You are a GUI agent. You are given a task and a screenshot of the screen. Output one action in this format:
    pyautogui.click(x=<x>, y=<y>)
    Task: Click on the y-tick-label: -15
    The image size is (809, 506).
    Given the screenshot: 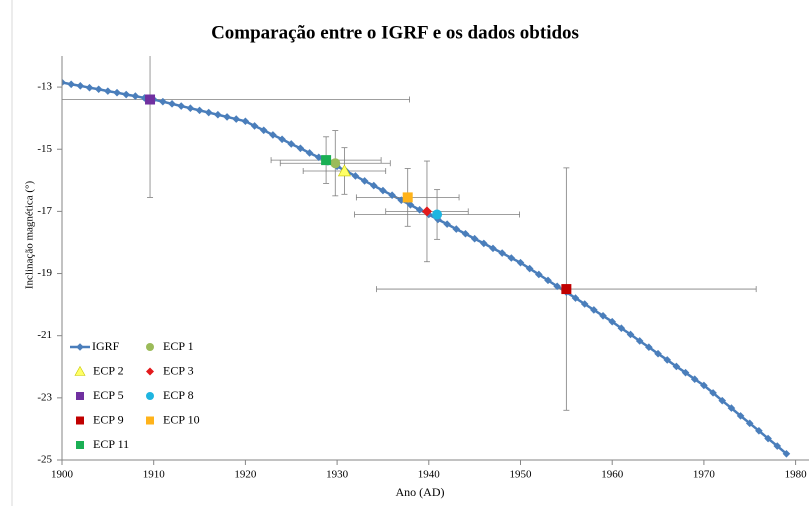 What is the action you would take?
    pyautogui.click(x=44, y=149)
    